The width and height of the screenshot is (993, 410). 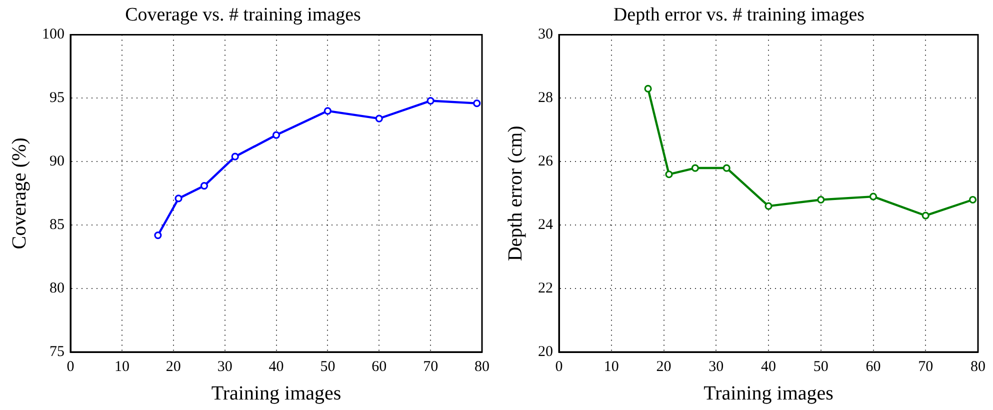 I want to click on y-tick-label: 85, so click(x=57, y=225).